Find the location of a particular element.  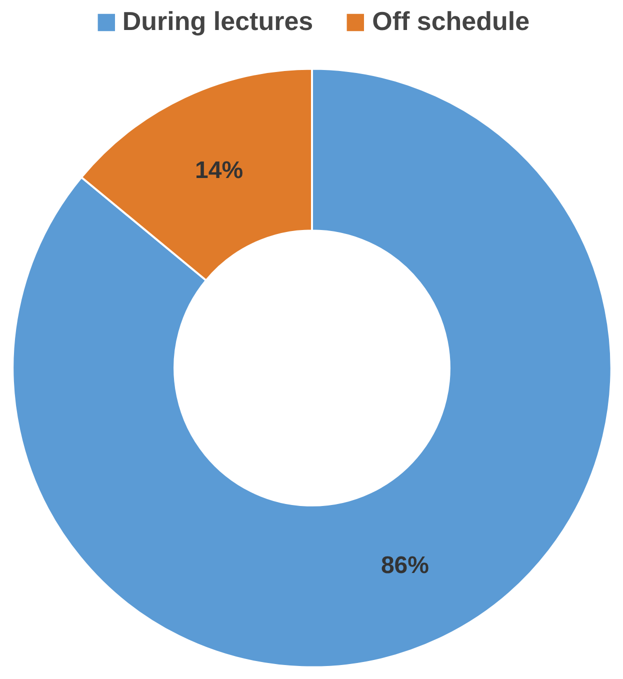

legend-label: During lectures is located at coordinates (218, 21).